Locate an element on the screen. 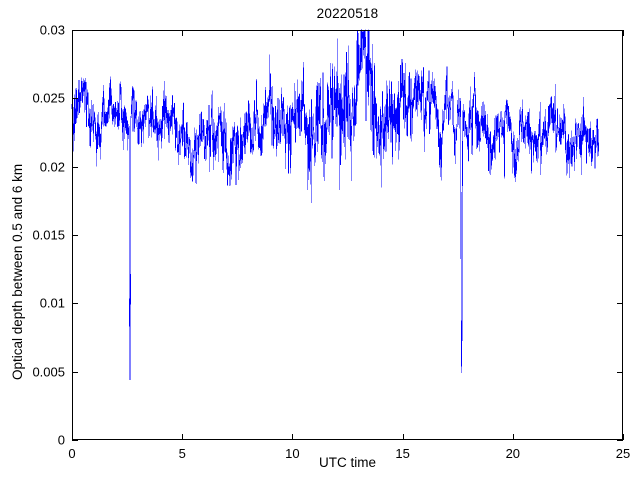 Image resolution: width=640 pixels, height=480 pixels. x-tick-label: 5 is located at coordinates (182, 453).